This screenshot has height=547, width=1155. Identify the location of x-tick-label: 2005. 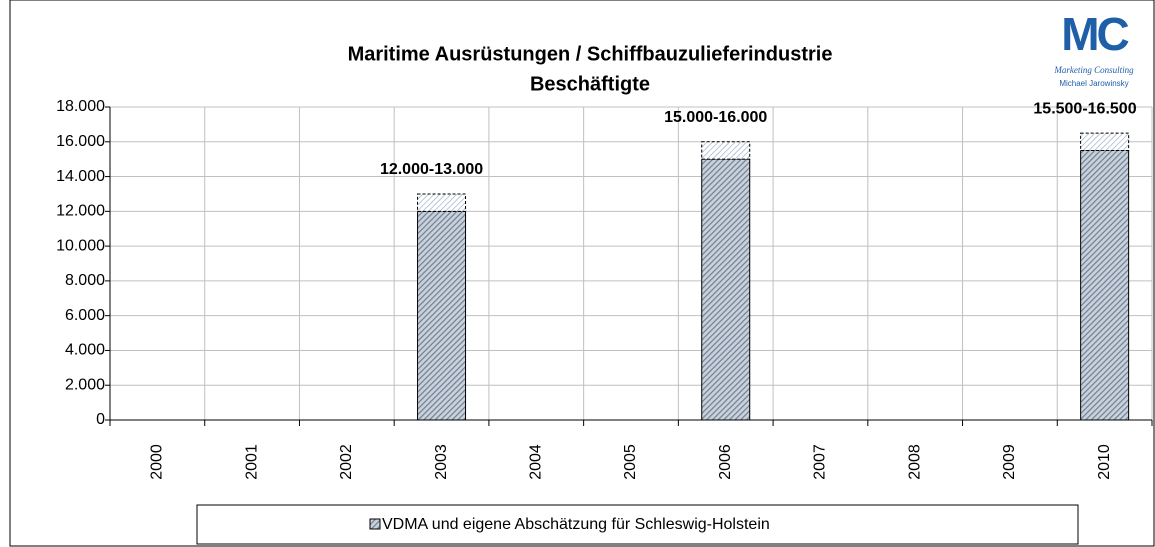
(630, 462).